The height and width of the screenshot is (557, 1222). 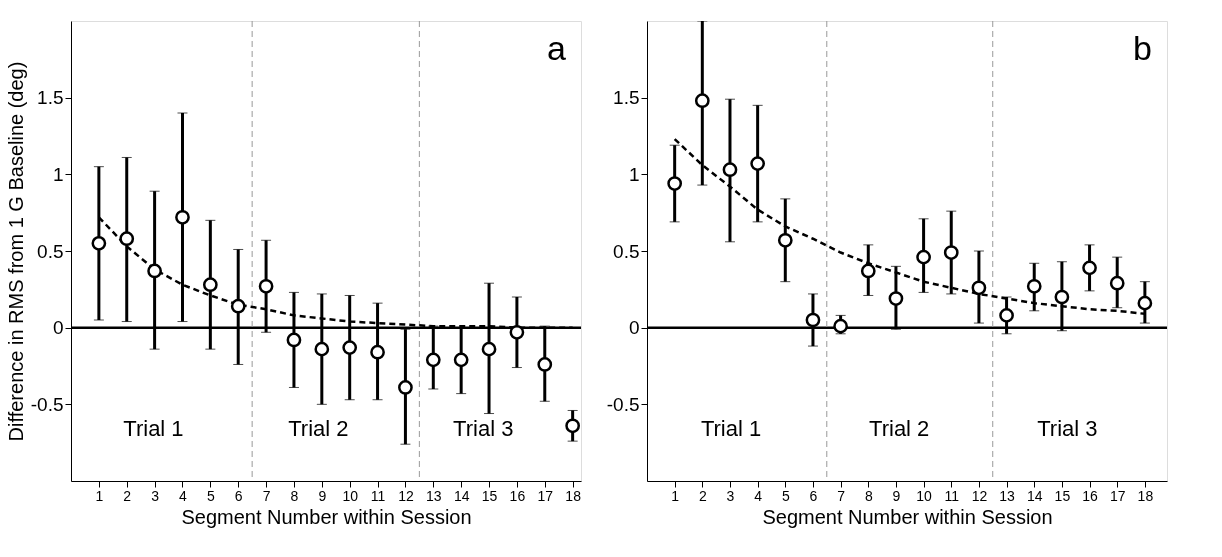 What do you see at coordinates (15, 251) in the screenshot?
I see `y-axis-title: Difference in RMS from 1 G Baseline (deg)` at bounding box center [15, 251].